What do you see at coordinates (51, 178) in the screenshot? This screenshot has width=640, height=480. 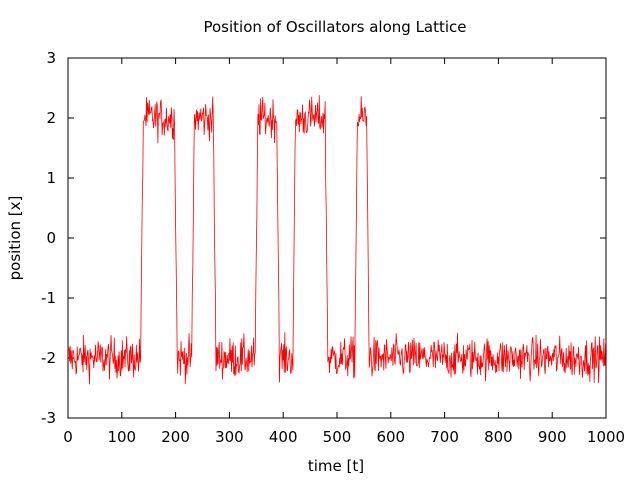 I see `y-tick-label: 1` at bounding box center [51, 178].